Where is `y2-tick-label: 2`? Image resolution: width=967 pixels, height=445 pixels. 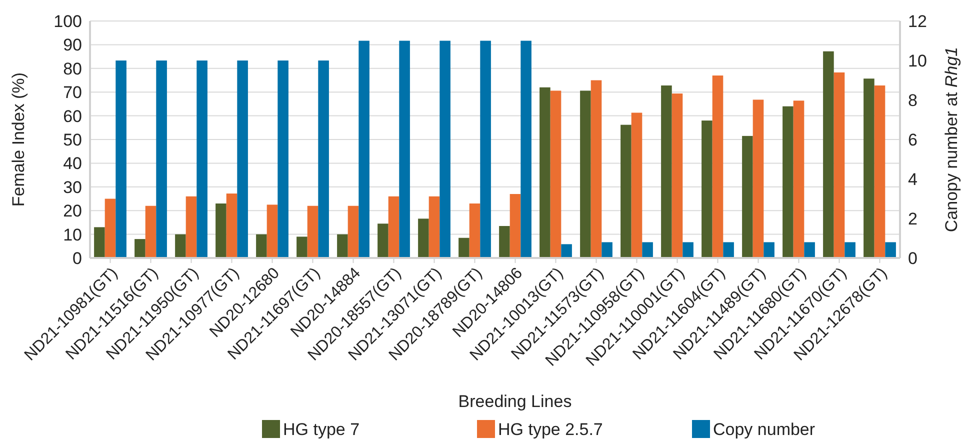 y2-tick-label: 2 is located at coordinates (913, 218).